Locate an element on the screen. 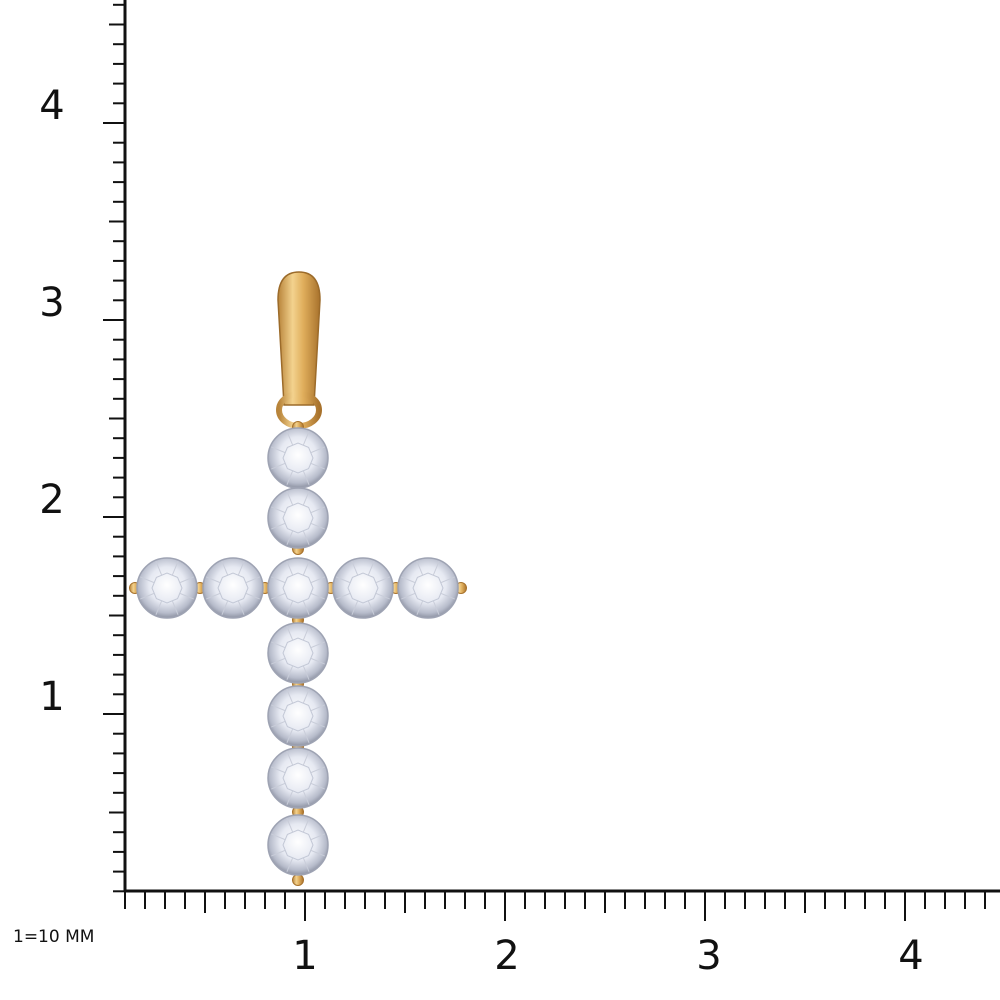 The height and width of the screenshot is (1000, 1000). ruler-x-label: 1 is located at coordinates (304, 956).